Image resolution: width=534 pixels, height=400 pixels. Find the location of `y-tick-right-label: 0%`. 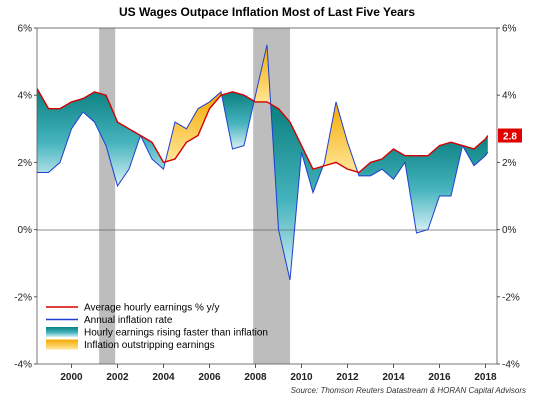

y-tick-right-label: 0% is located at coordinates (509, 230).